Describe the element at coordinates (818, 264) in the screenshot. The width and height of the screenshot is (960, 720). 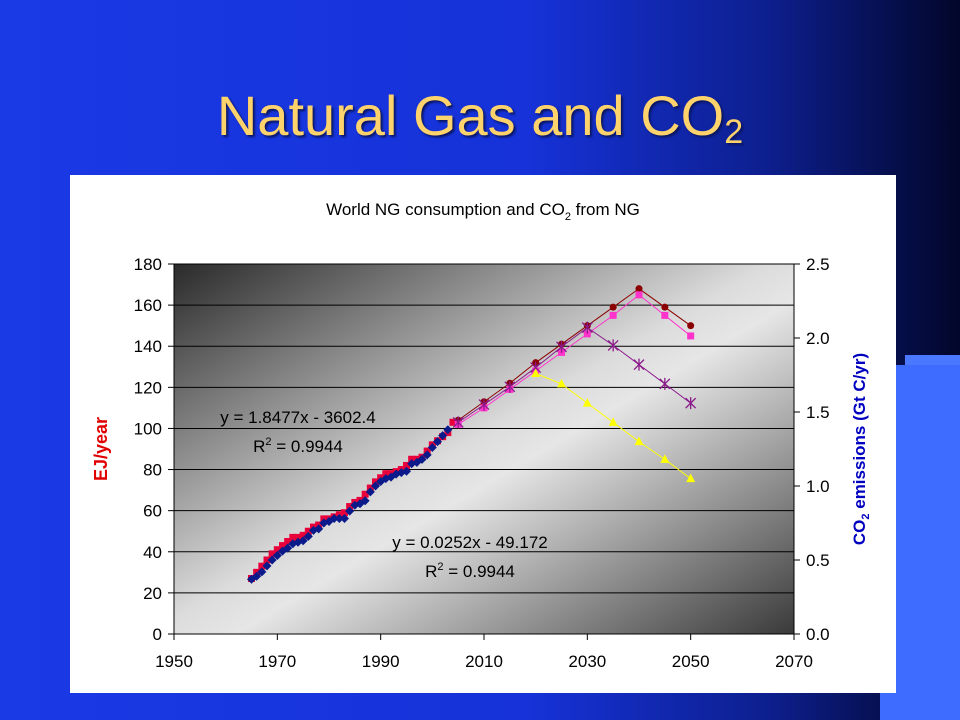
I see `right-tick-label: 2.5` at that location.